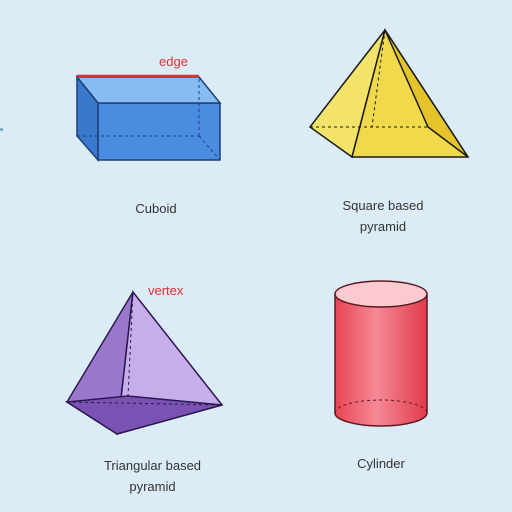 The width and height of the screenshot is (512, 512). I want to click on triangular-pyramid-caption-line2: pyramid, so click(152, 486).